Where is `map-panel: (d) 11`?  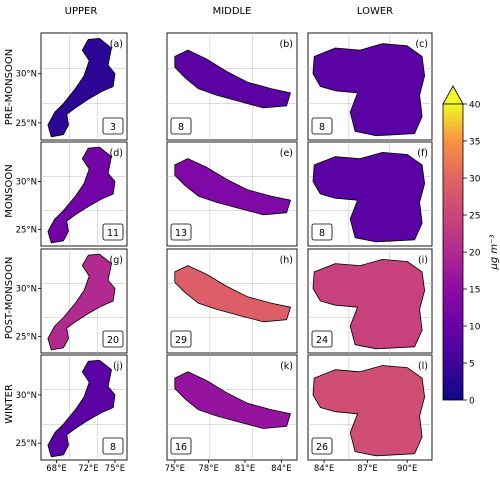
map-panel: (d) 11 is located at coordinates (84, 194).